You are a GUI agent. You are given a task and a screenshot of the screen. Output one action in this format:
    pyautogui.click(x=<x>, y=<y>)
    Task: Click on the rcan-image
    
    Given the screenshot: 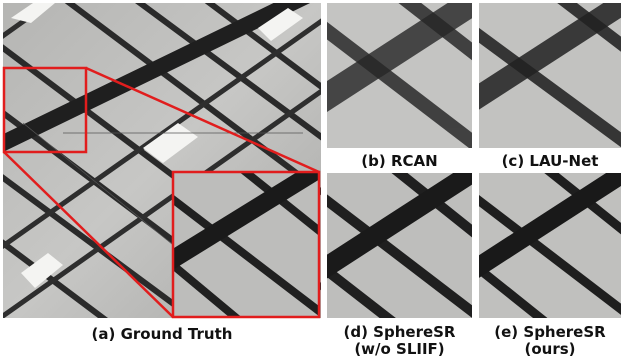 What is the action you would take?
    pyautogui.click(x=399, y=75)
    